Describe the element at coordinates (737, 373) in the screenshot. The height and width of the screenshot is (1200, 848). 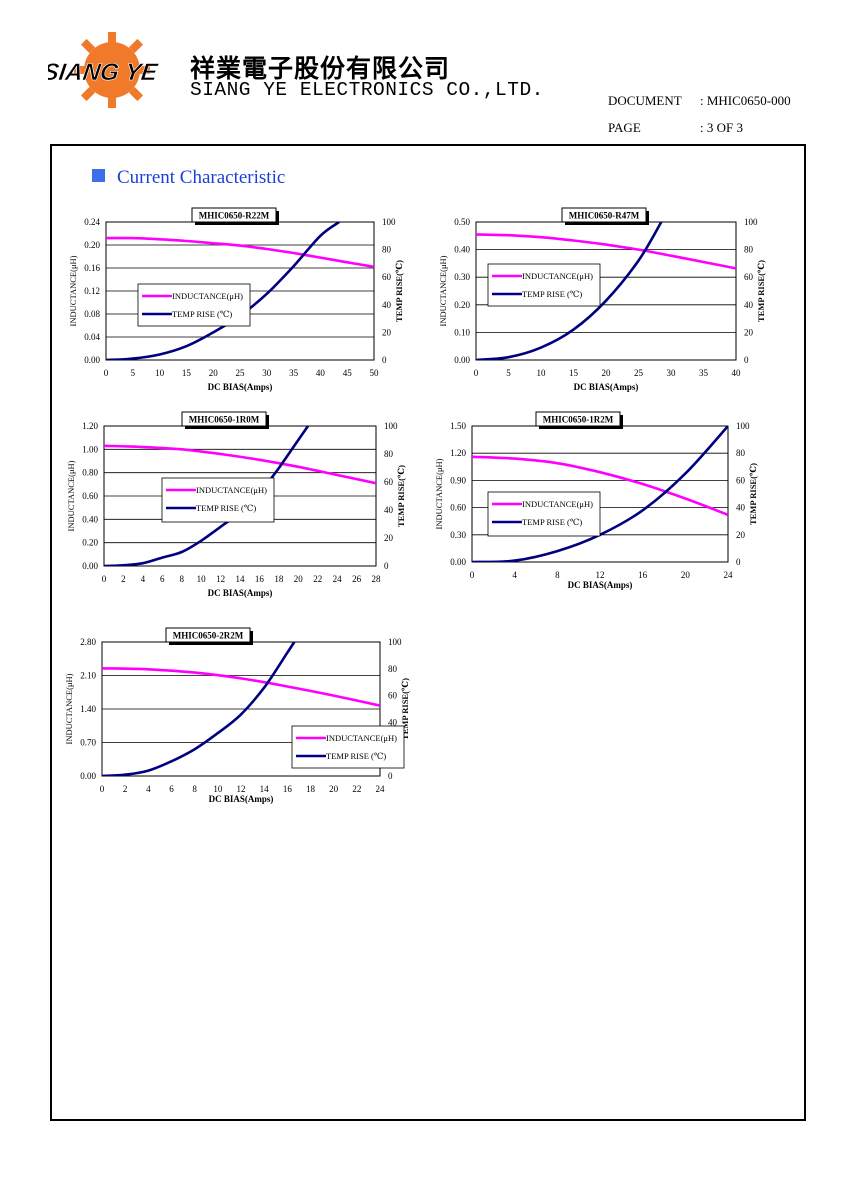
I see `x-tick-label: 40` at that location.